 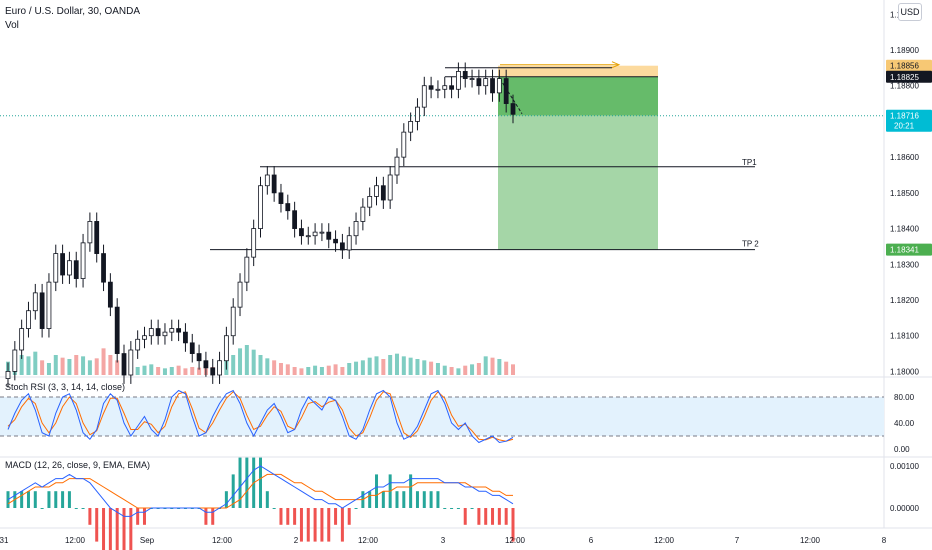 I want to click on price-tick-label: 1.18800, so click(x=904, y=86).